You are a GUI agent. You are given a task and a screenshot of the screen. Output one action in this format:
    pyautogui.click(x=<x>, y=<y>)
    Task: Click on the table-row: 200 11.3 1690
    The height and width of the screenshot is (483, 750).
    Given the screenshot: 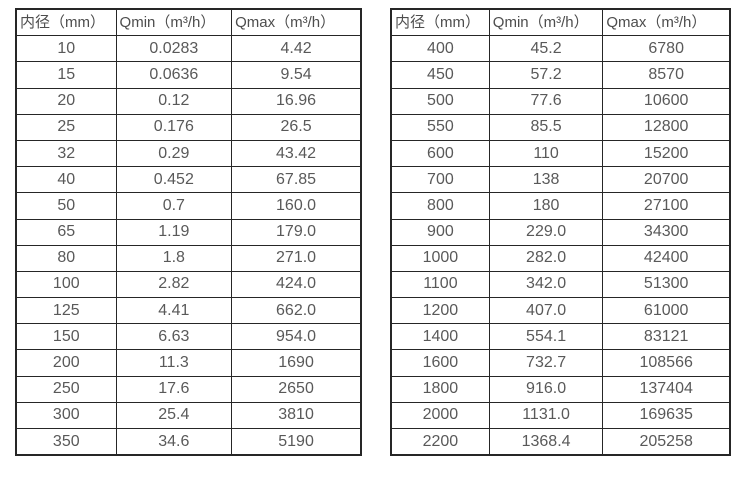 What is the action you would take?
    pyautogui.click(x=188, y=363)
    